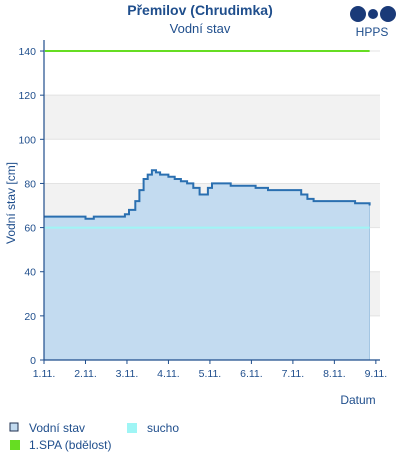  What do you see at coordinates (207, 194) in the screenshot?
I see `series-line` at bounding box center [207, 194].